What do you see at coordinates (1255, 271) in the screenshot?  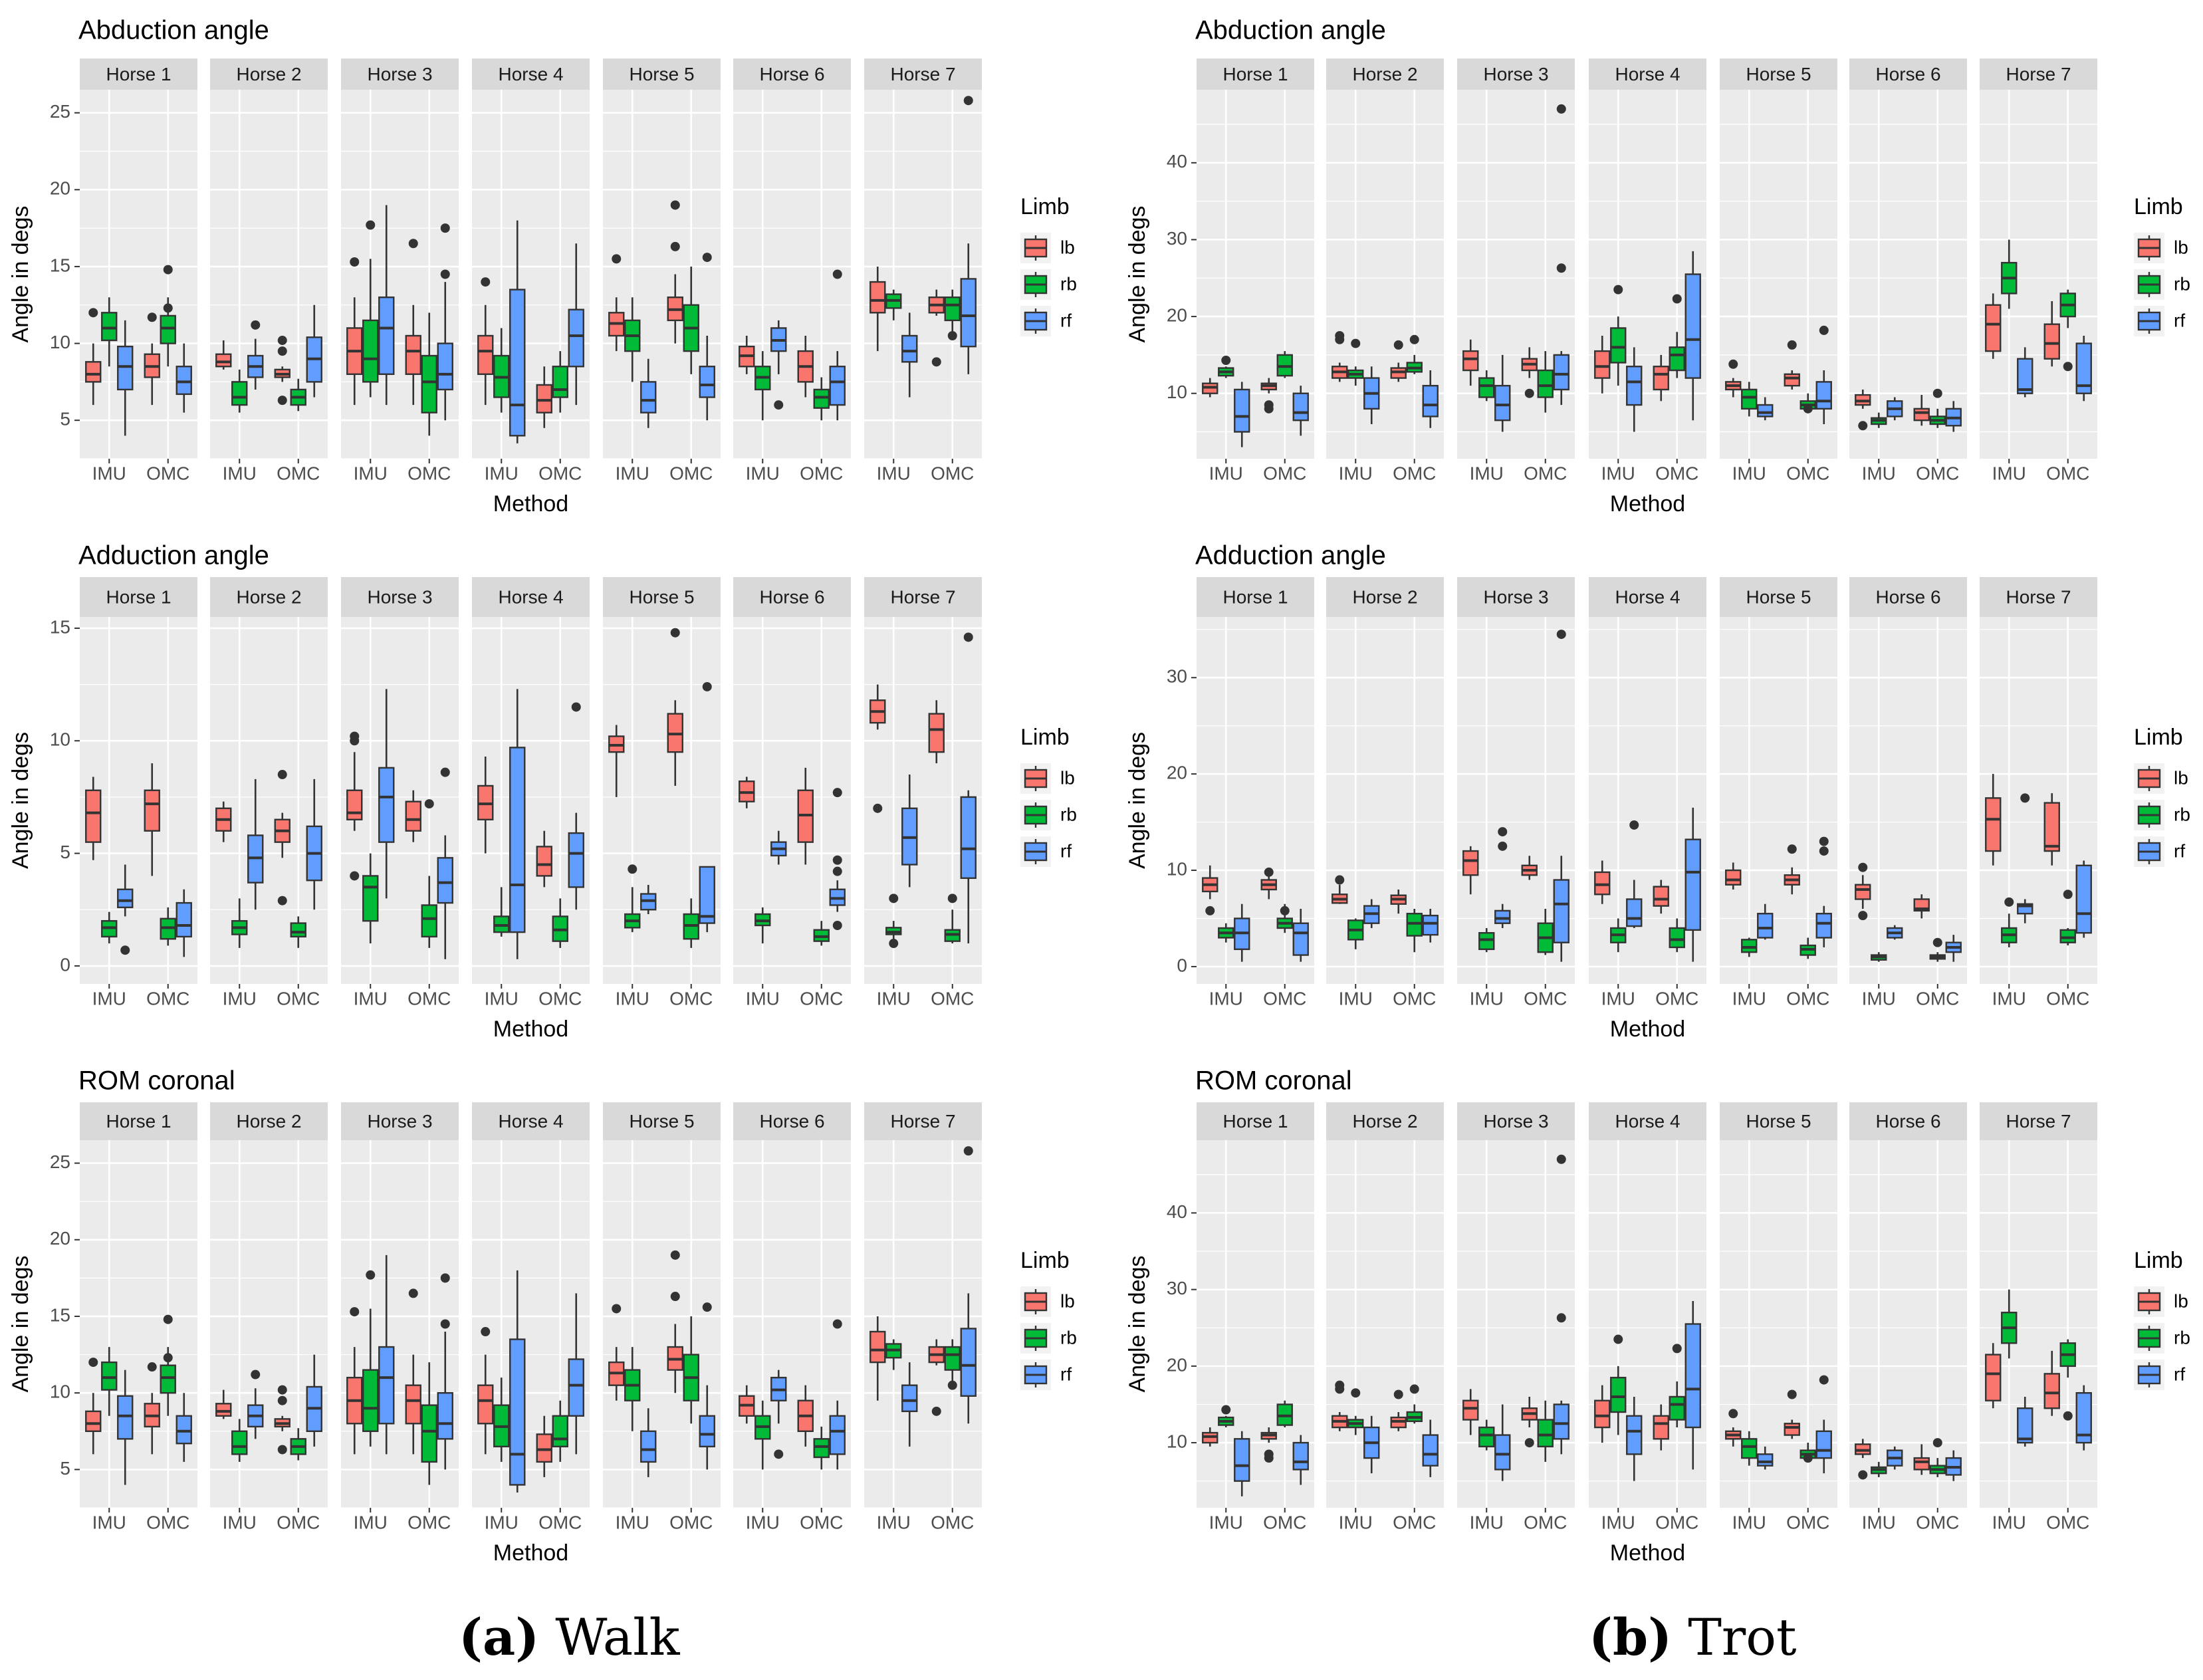 I see `facet-panel: Horse 1 IMU OMC` at bounding box center [1255, 271].